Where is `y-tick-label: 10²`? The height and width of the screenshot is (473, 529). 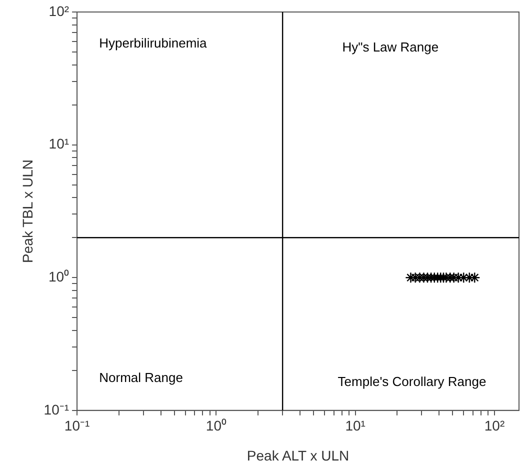
y-tick-label: 10² is located at coordinates (59, 10).